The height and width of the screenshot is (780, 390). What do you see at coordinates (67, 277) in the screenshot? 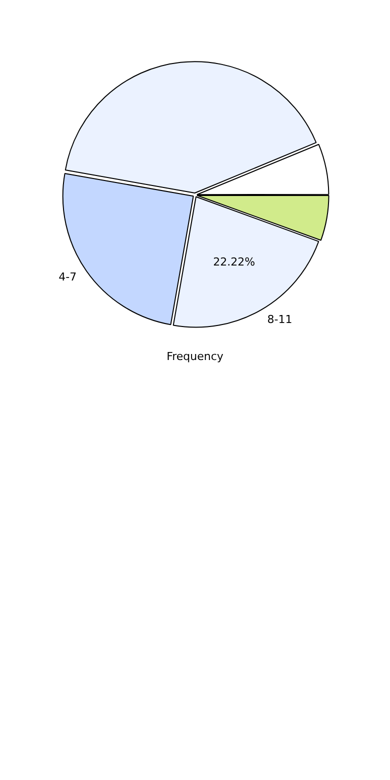
I see `slice-label: 4-7` at bounding box center [67, 277].